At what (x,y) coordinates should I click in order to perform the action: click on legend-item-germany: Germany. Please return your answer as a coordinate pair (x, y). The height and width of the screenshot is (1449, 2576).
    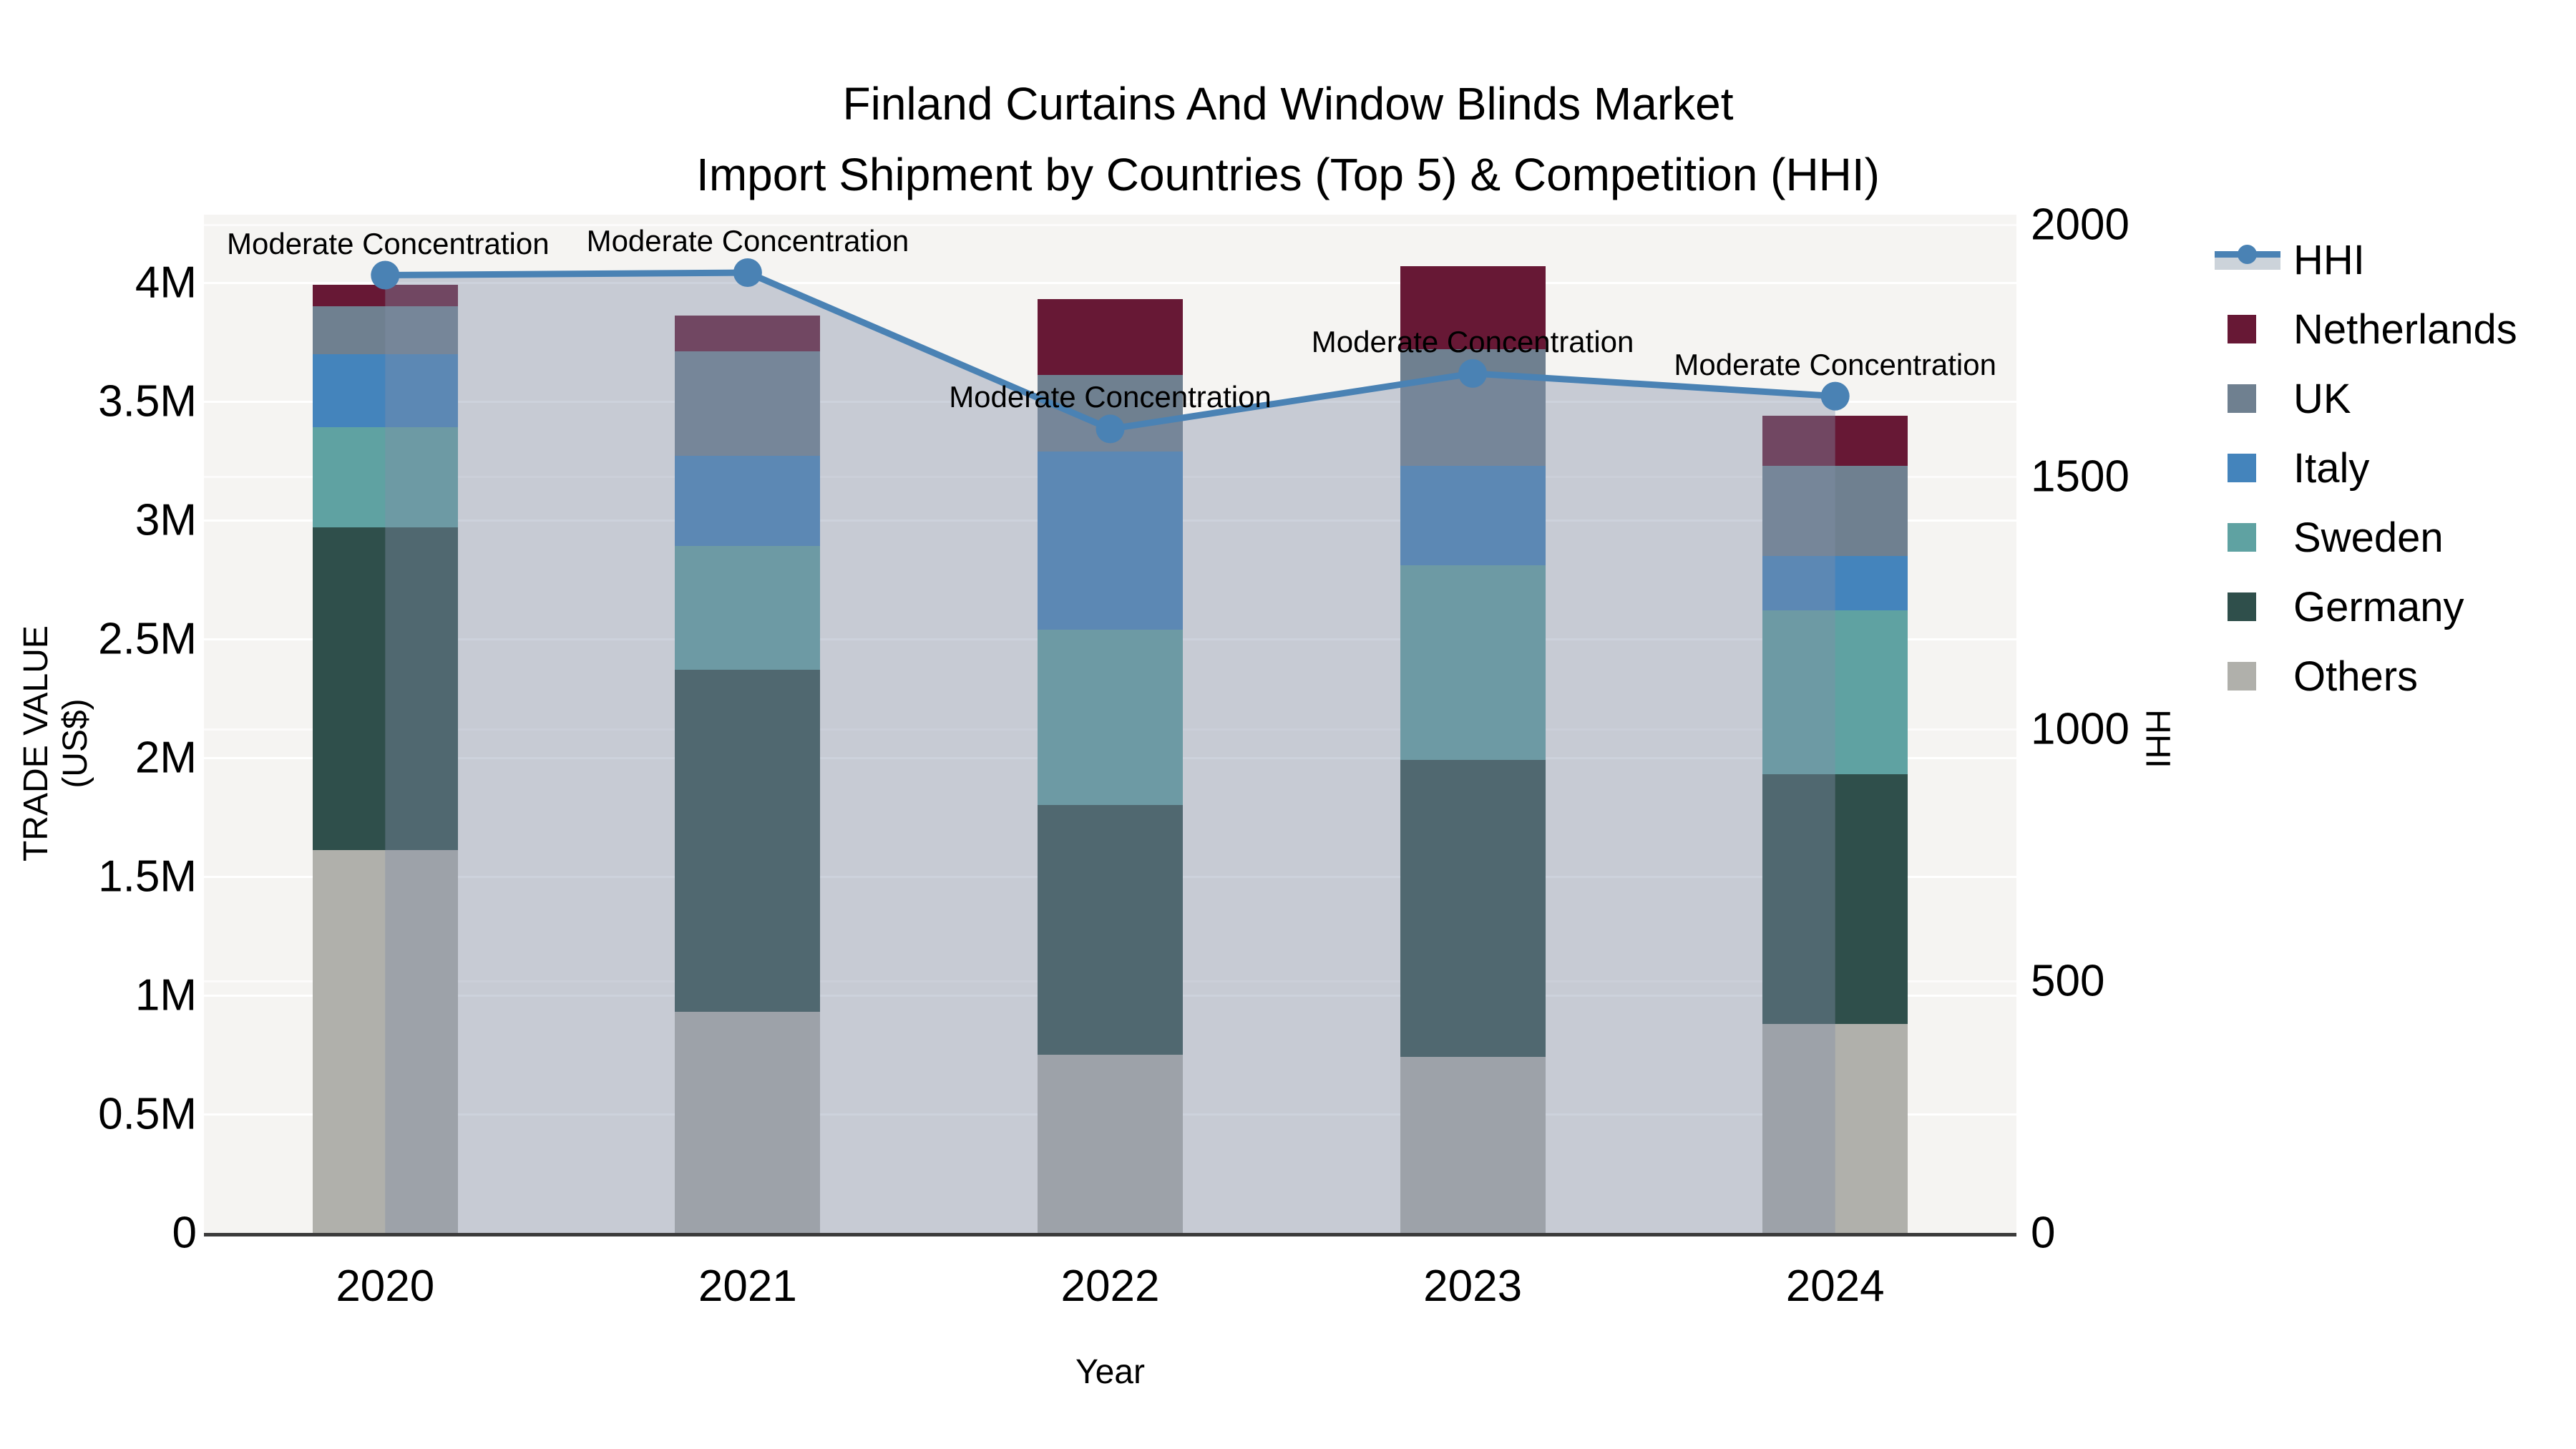
    Looking at the image, I should click on (2390, 606).